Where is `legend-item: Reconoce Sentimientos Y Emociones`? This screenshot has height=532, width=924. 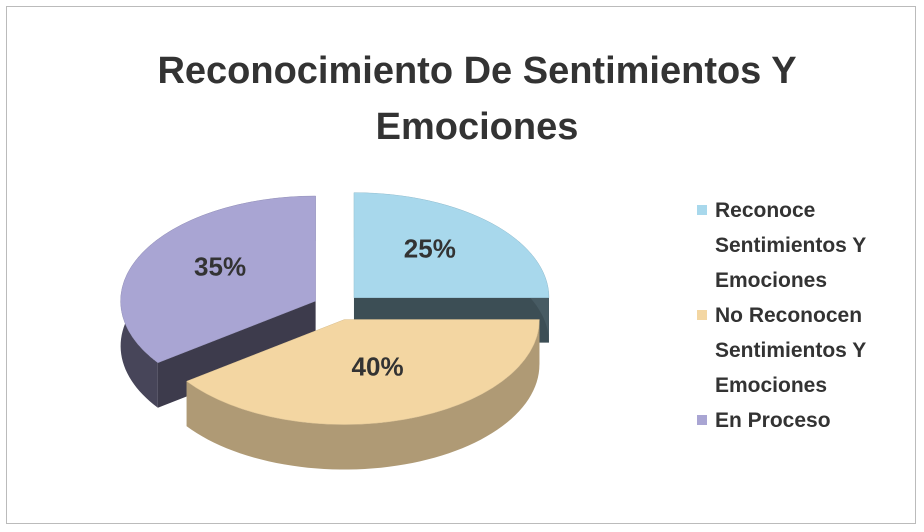
legend-item: Reconoce Sentimientos Y Emociones is located at coordinates (797, 245).